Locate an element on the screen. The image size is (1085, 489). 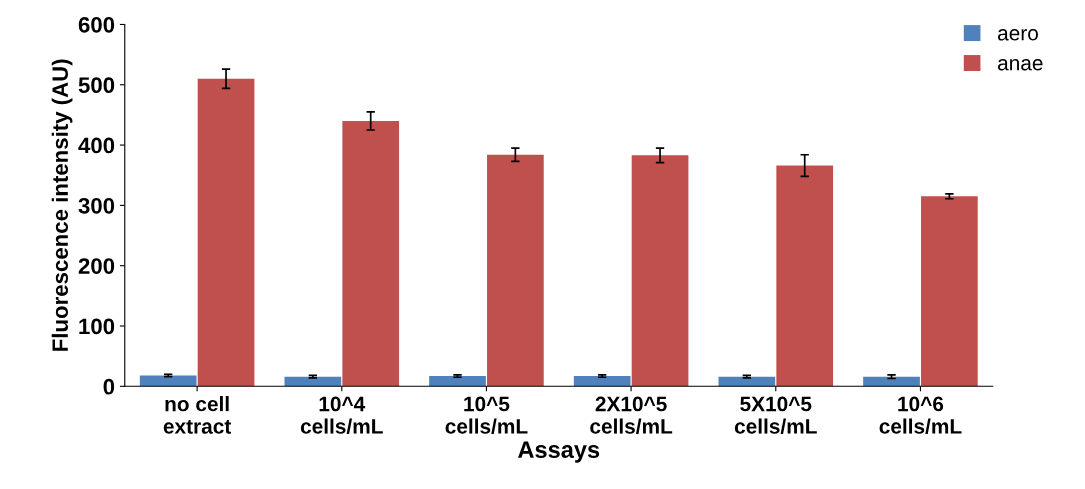
x-axis-title: Assays is located at coordinates (559, 452).